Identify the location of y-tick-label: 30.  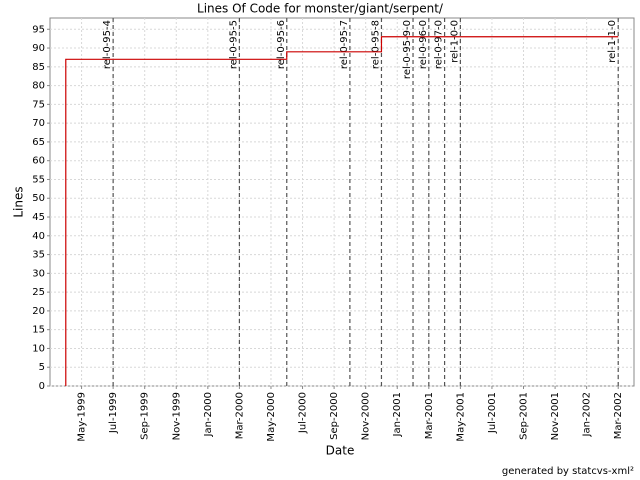
(38, 273).